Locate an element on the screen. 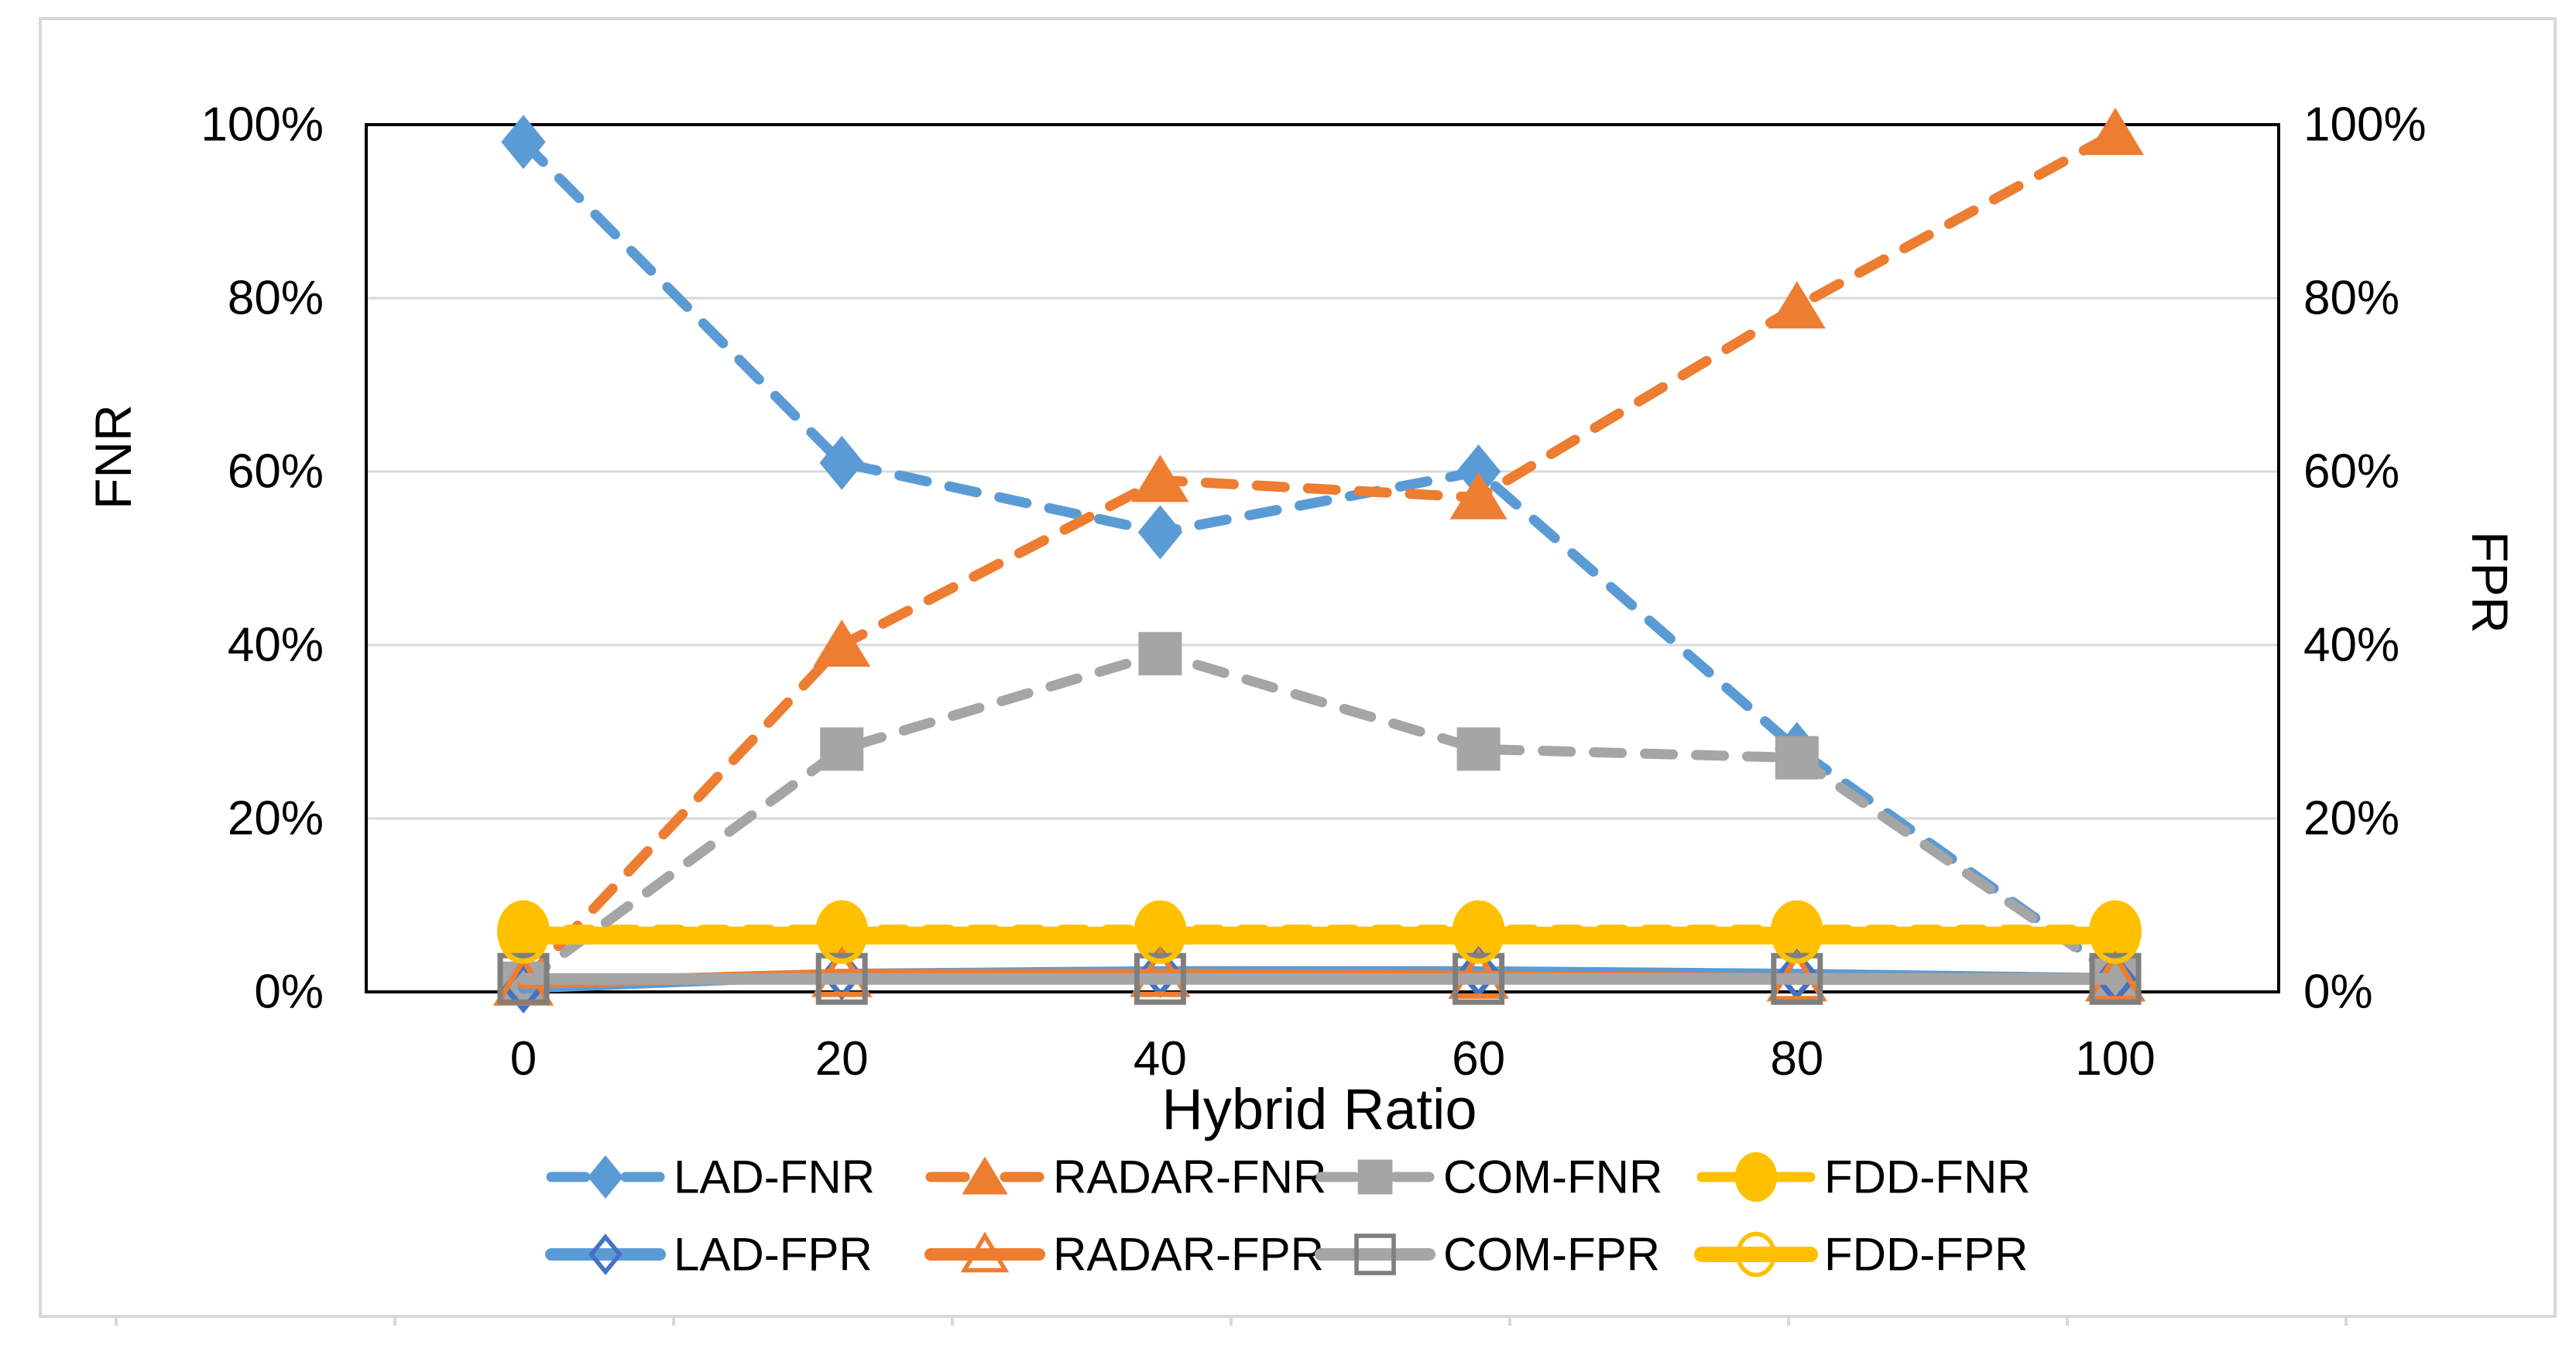 The height and width of the screenshot is (1345, 2576). y-tick-label-left: 100% is located at coordinates (262, 125).